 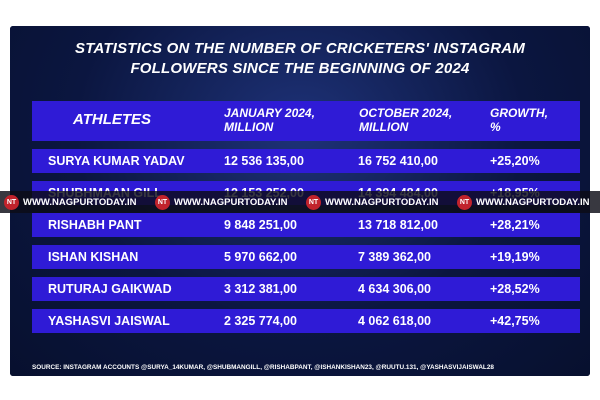 I want to click on january-followers: 12 536 135,00, so click(x=264, y=161).